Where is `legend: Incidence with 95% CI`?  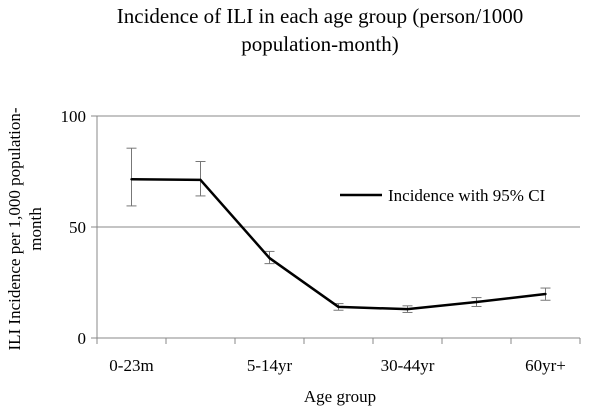
legend: Incidence with 95% CI is located at coordinates (443, 195).